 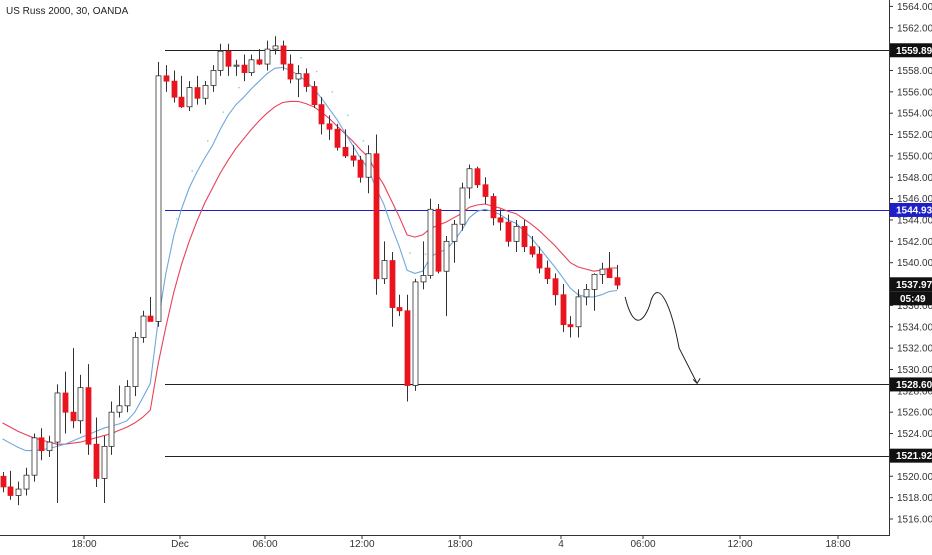 What do you see at coordinates (914, 263) in the screenshot?
I see `y-tick-label: 1540.000` at bounding box center [914, 263].